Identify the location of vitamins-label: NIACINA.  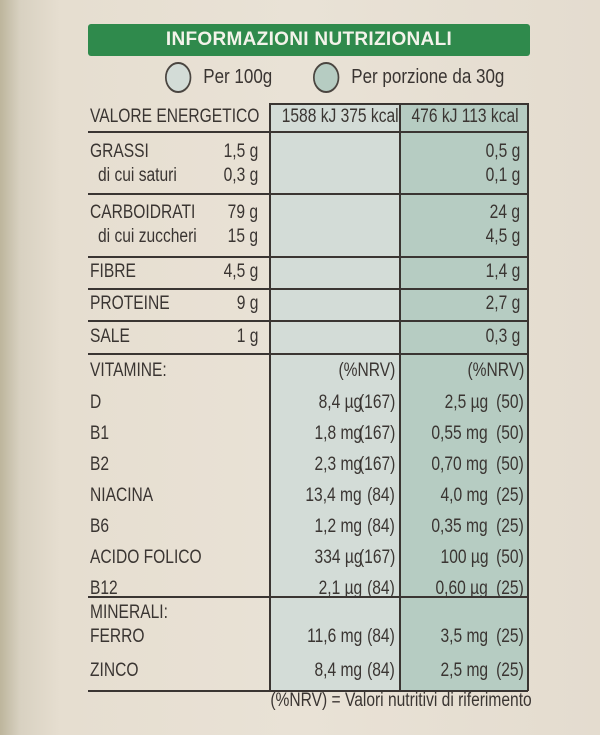
(122, 495).